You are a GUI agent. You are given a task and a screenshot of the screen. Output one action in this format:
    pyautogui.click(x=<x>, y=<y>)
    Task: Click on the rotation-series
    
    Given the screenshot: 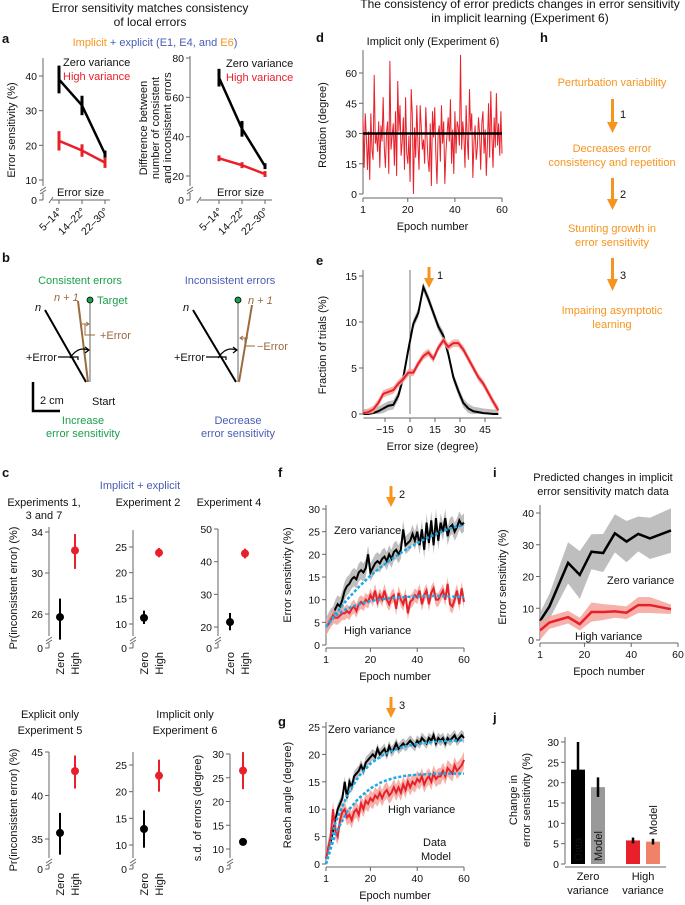 What is the action you would take?
    pyautogui.click(x=432, y=124)
    